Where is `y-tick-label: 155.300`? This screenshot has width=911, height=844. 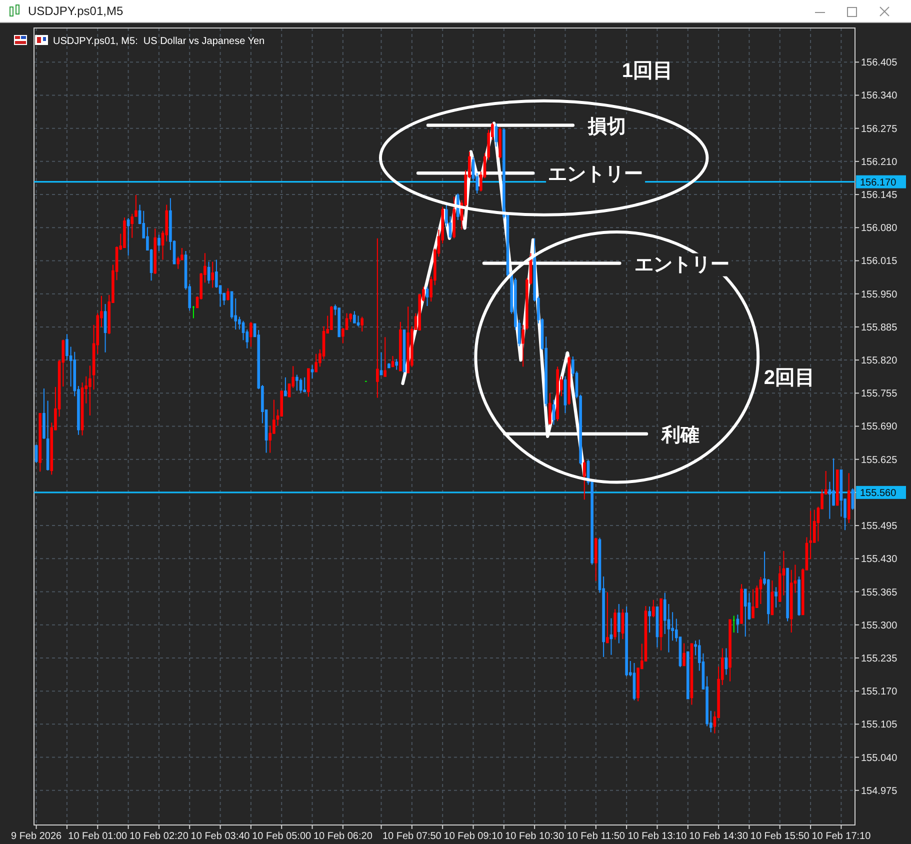
y-tick-label: 155.300 is located at coordinates (879, 626).